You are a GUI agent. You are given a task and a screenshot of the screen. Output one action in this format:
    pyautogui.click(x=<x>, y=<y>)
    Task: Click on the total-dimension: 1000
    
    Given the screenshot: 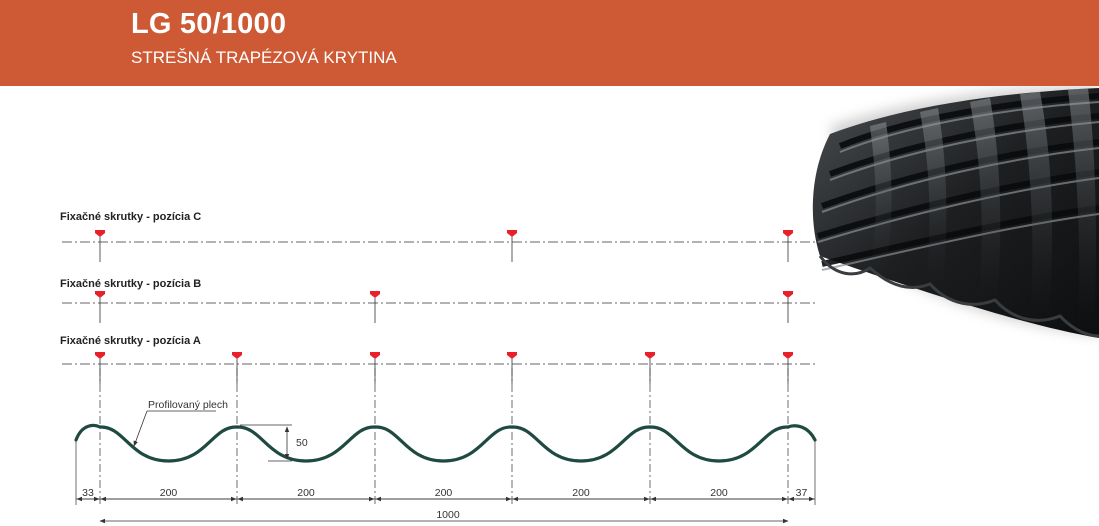 What is the action you would take?
    pyautogui.click(x=444, y=516)
    